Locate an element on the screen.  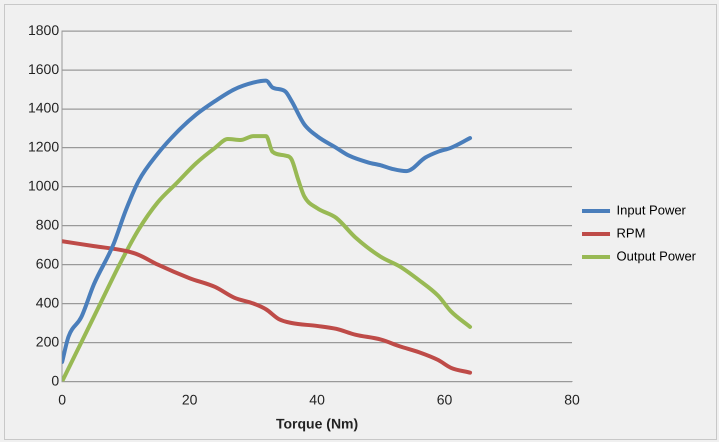
x-tick-label: 60 is located at coordinates (444, 400).